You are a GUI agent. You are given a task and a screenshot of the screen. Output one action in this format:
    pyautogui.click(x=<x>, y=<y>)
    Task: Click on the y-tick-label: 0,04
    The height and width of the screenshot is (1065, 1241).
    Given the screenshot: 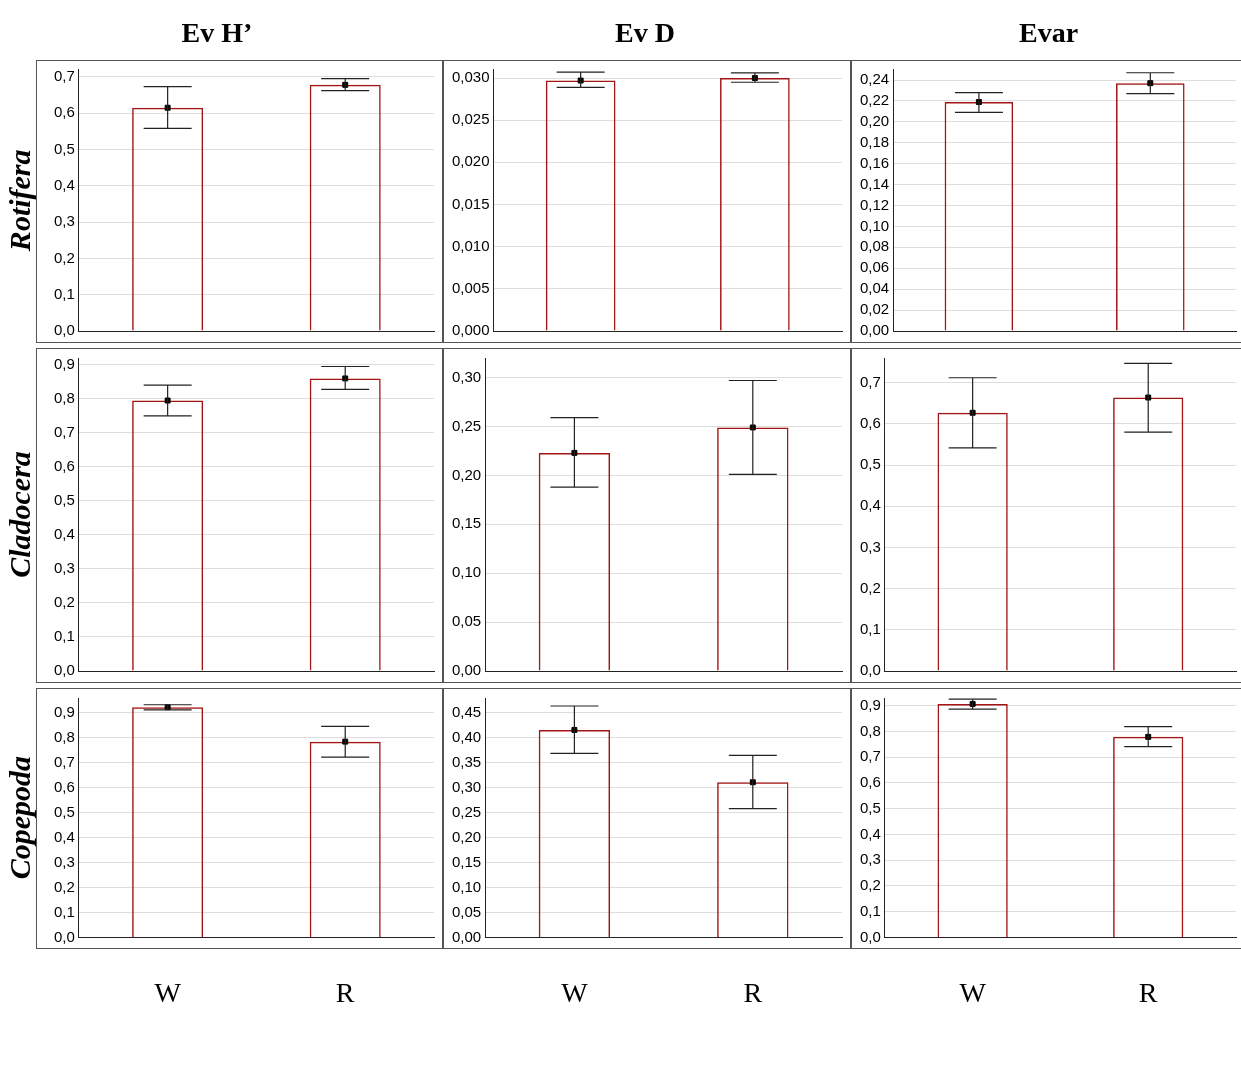 What is the action you would take?
    pyautogui.click(x=874, y=288)
    